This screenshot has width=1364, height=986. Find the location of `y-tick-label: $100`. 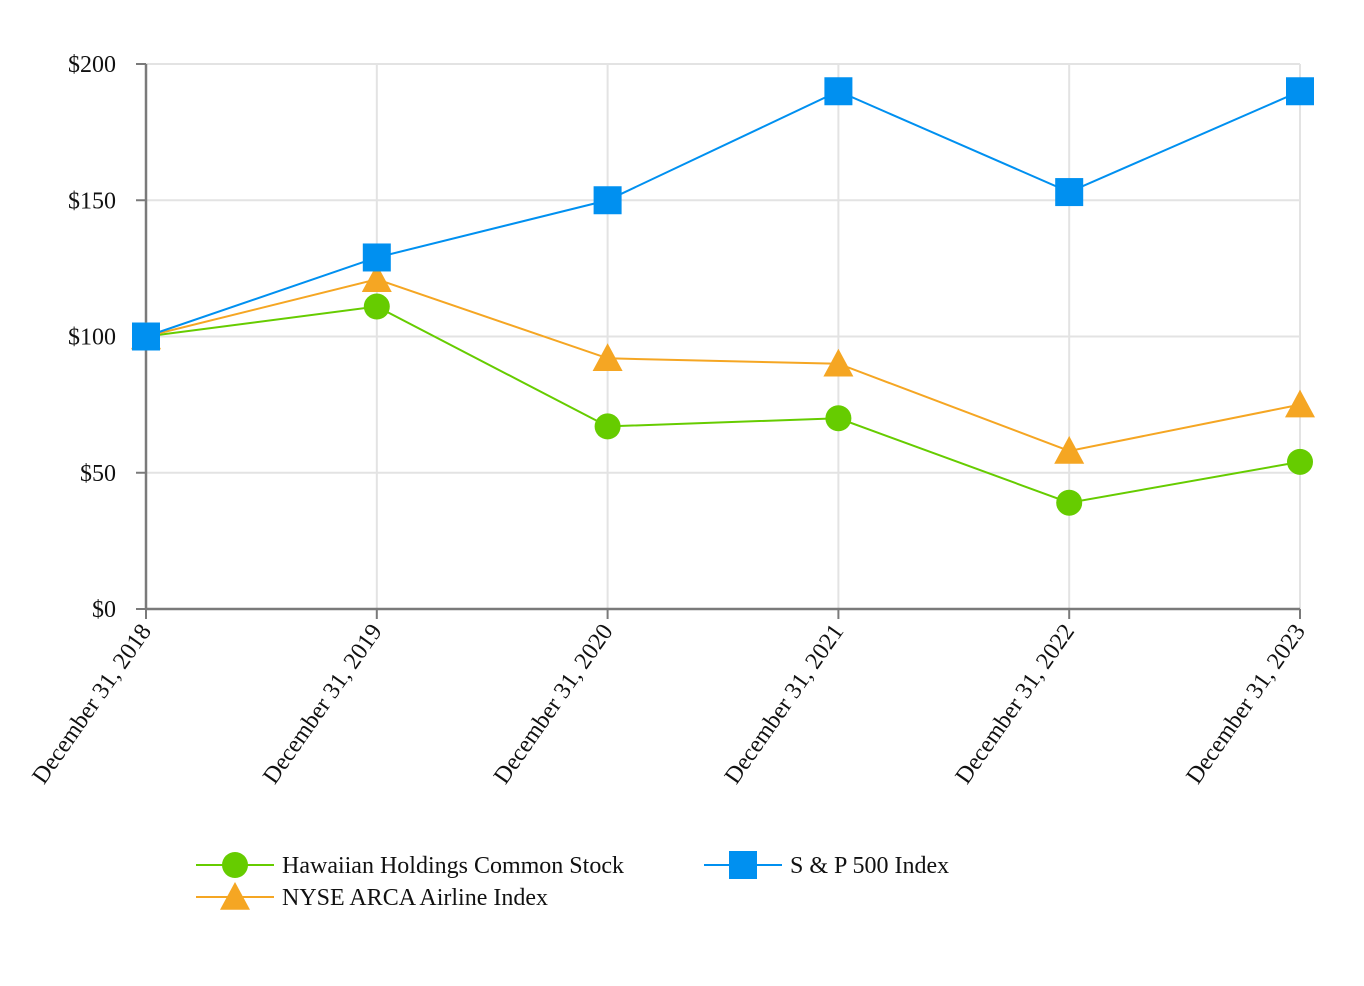

y-tick-label: $100 is located at coordinates (92, 338).